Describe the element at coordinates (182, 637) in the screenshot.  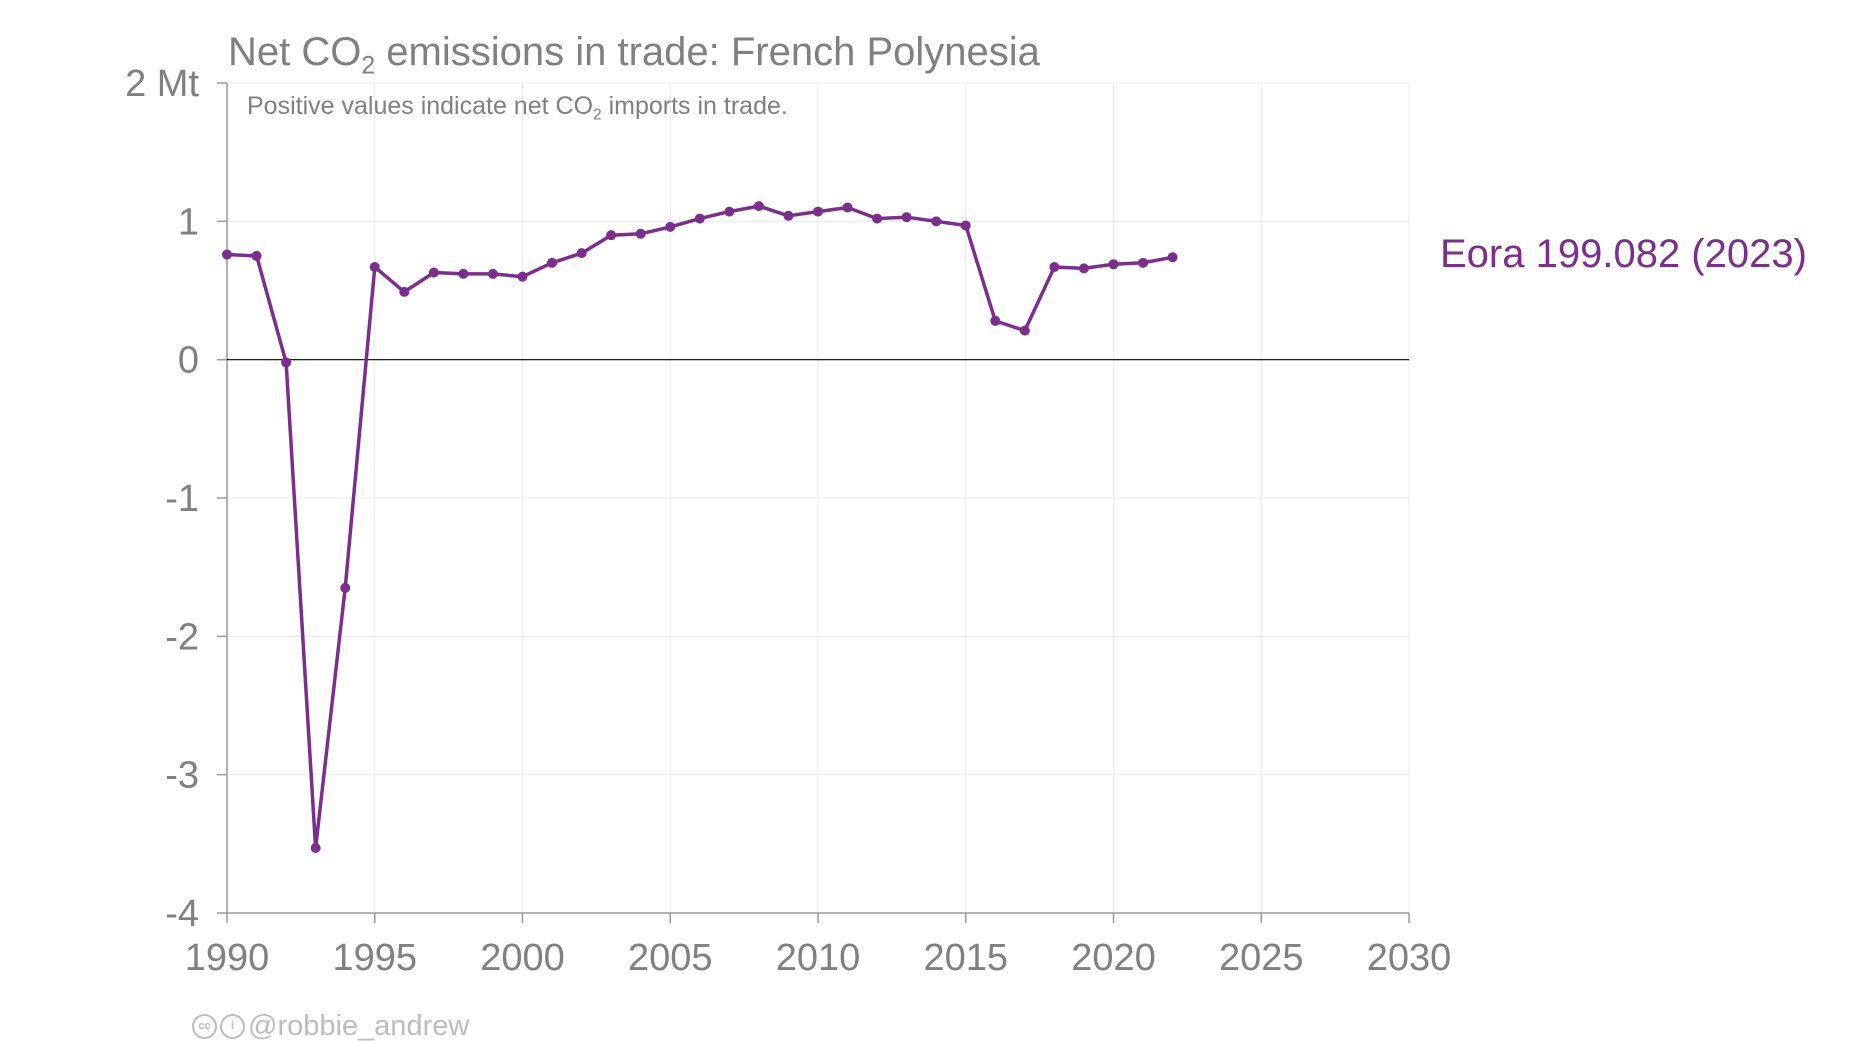
I see `y-tick-label: -2` at that location.